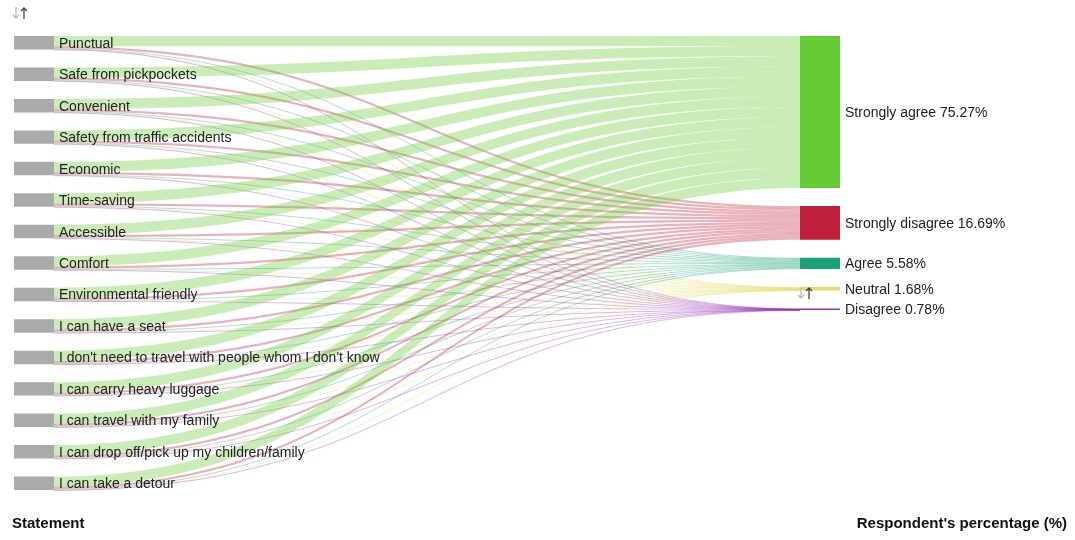 Image resolution: width=1075 pixels, height=540 pixels. I want to click on data-label: 16.69%, so click(981, 222).